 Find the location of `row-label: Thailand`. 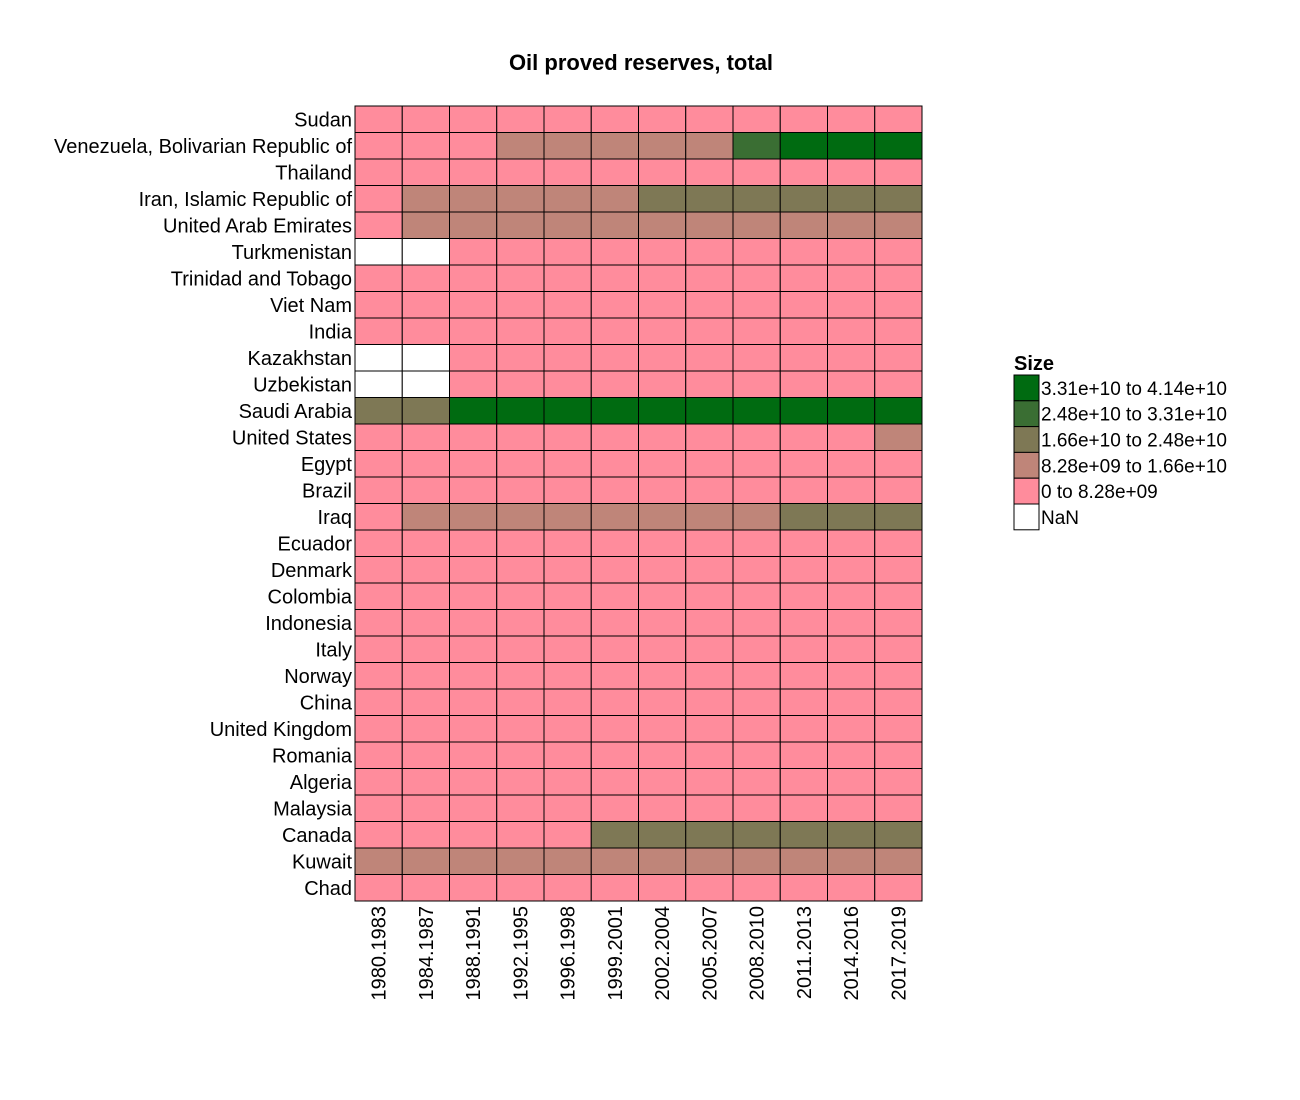

row-label: Thailand is located at coordinates (313, 173).